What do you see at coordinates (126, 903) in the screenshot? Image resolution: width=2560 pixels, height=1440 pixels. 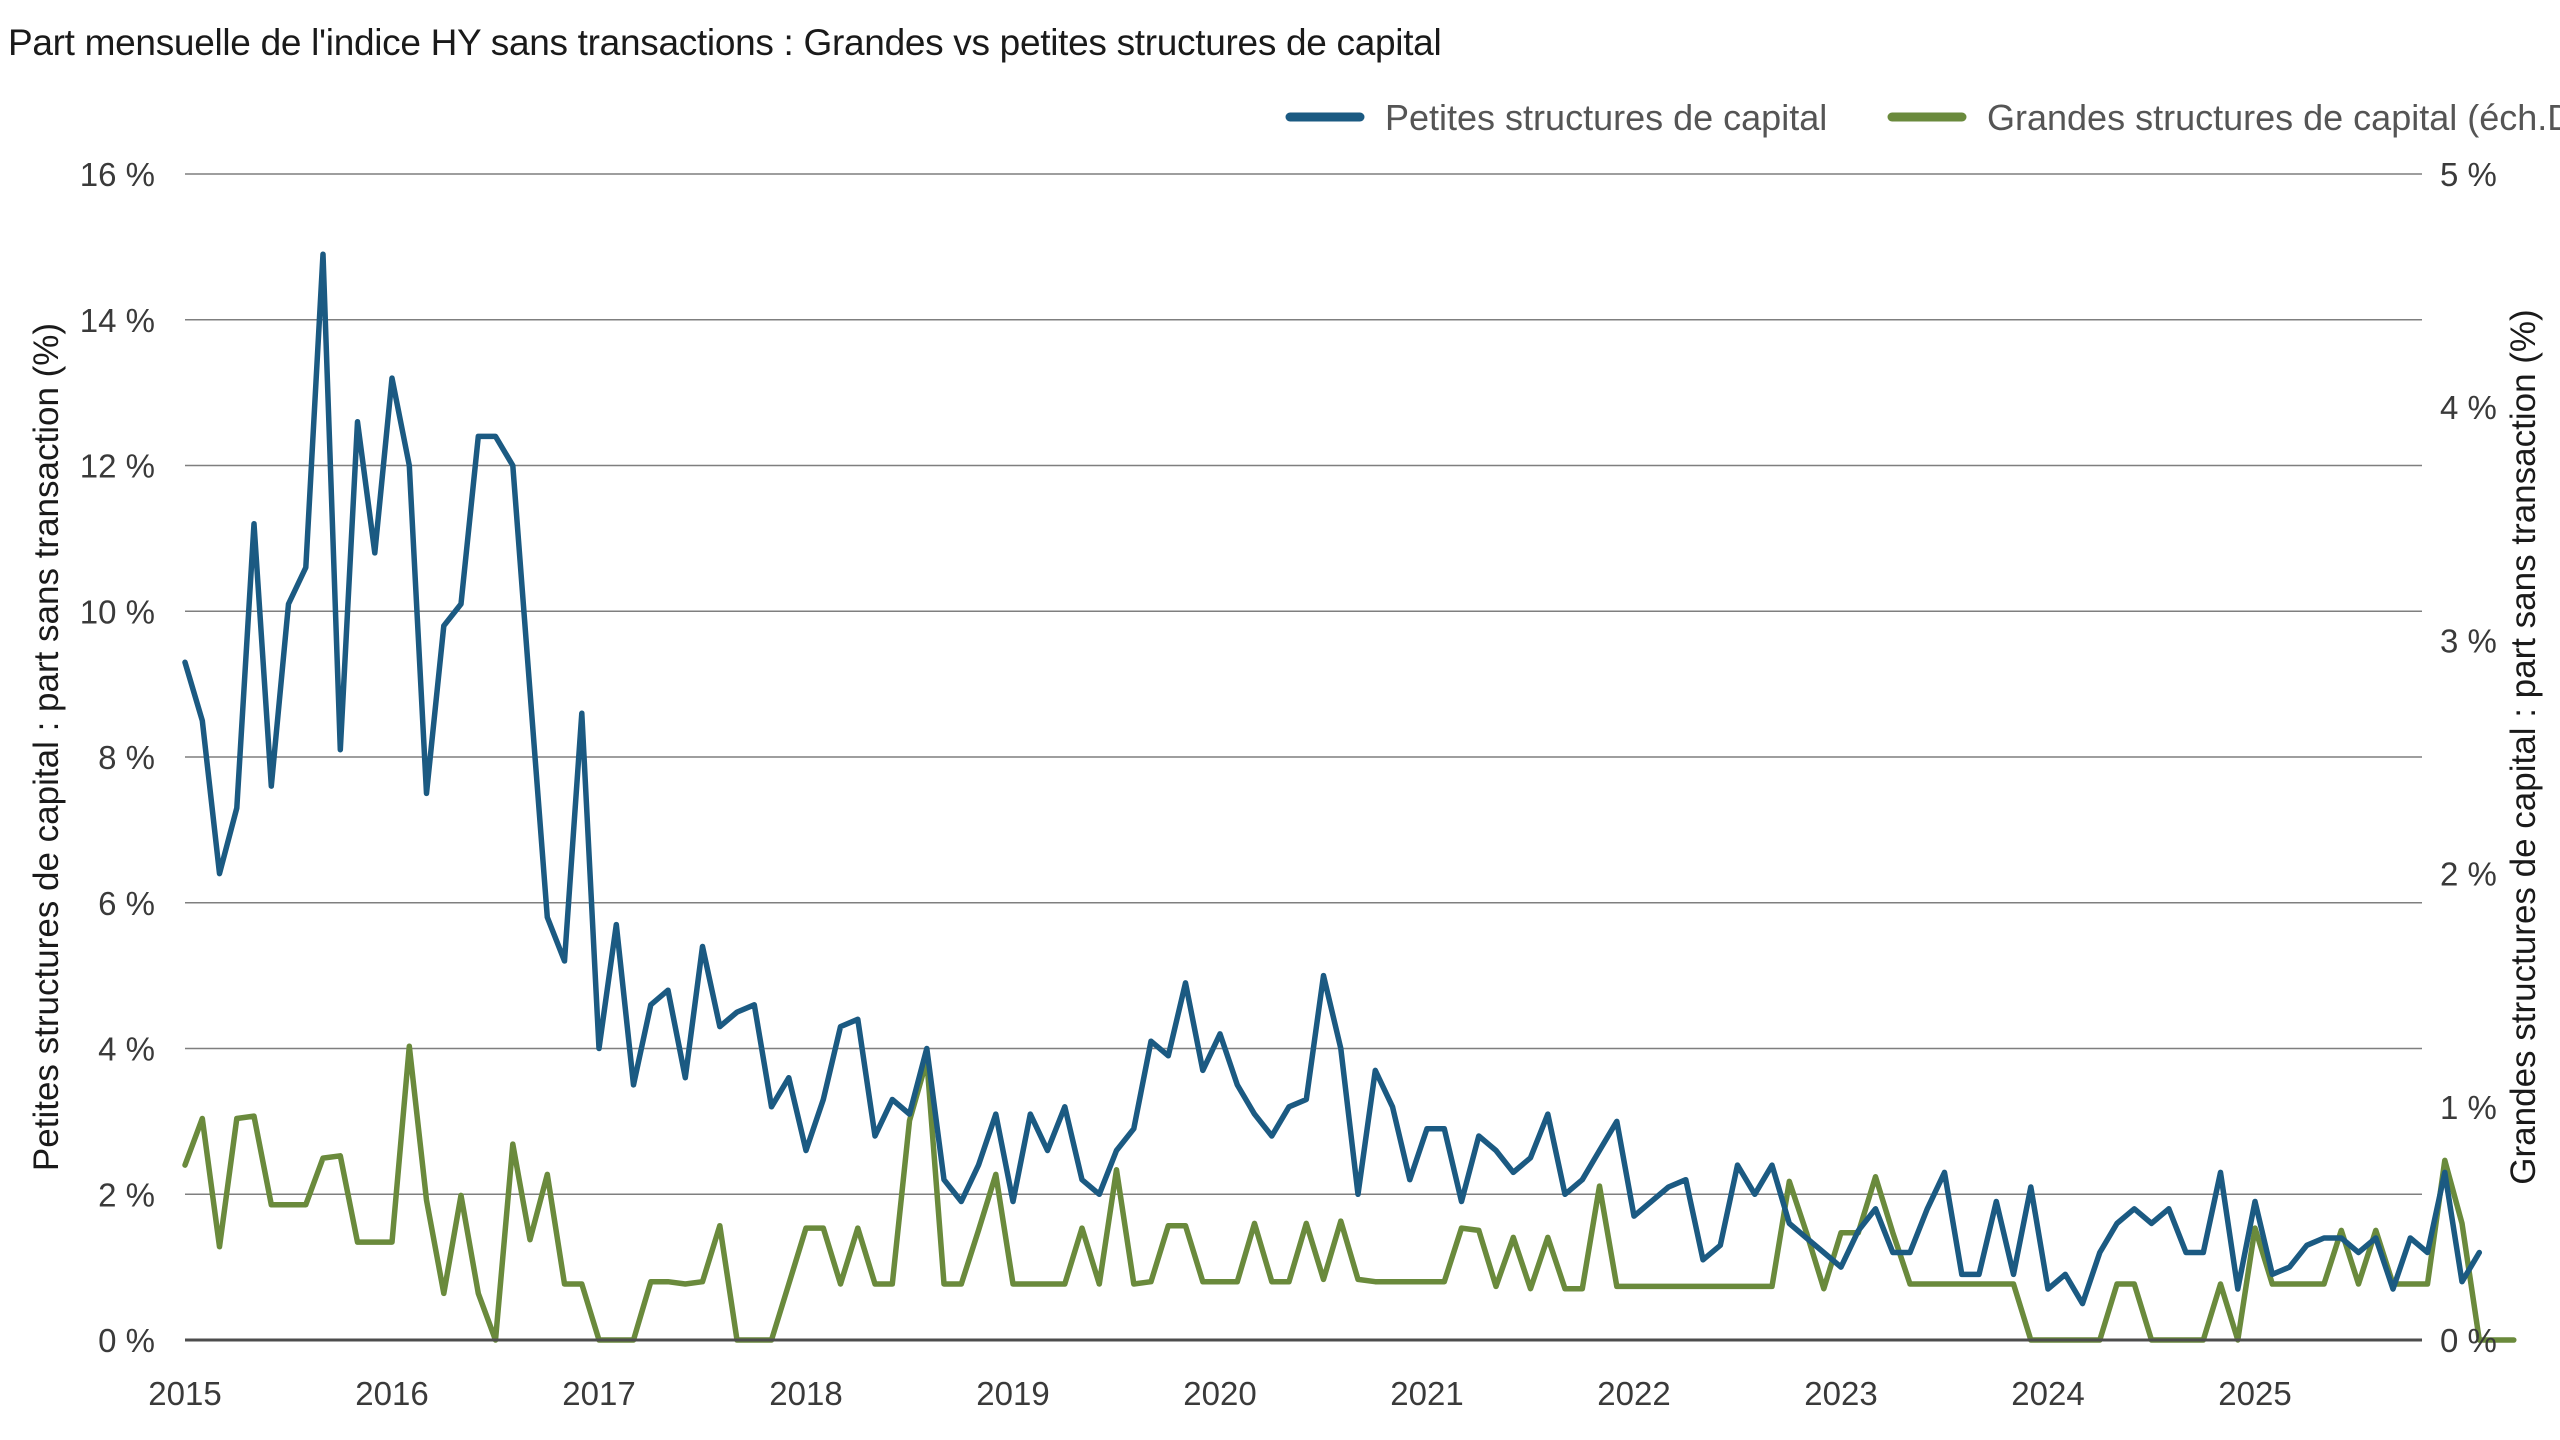 I see `y-left-tick-label: 6 %` at bounding box center [126, 903].